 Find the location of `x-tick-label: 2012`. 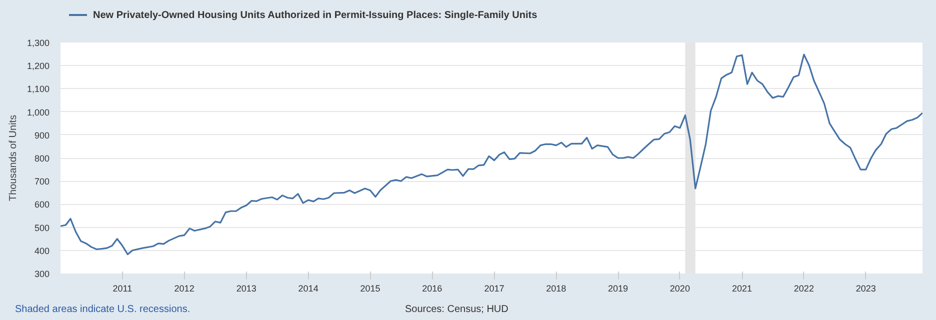

x-tick-label: 2012 is located at coordinates (184, 289).